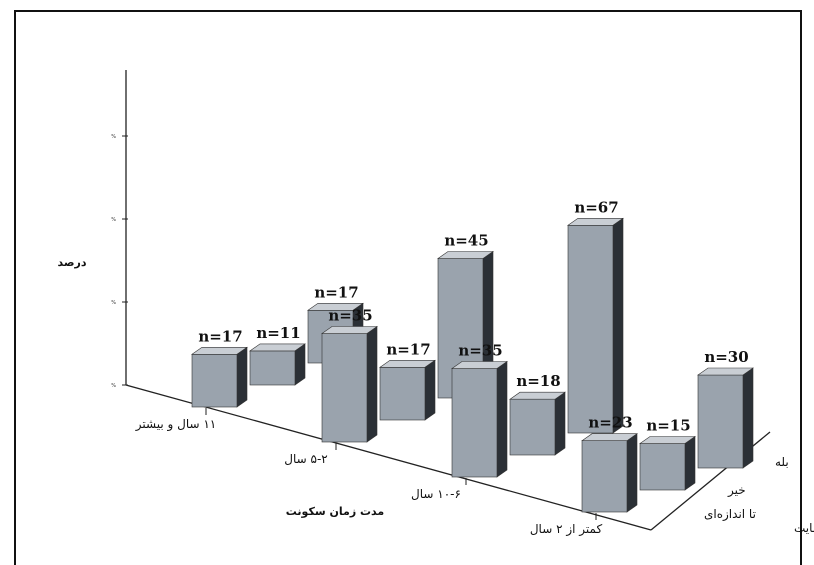  What do you see at coordinates (730, 514) in the screenshot?
I see `series-label: تا اندازه‌ای` at bounding box center [730, 514].